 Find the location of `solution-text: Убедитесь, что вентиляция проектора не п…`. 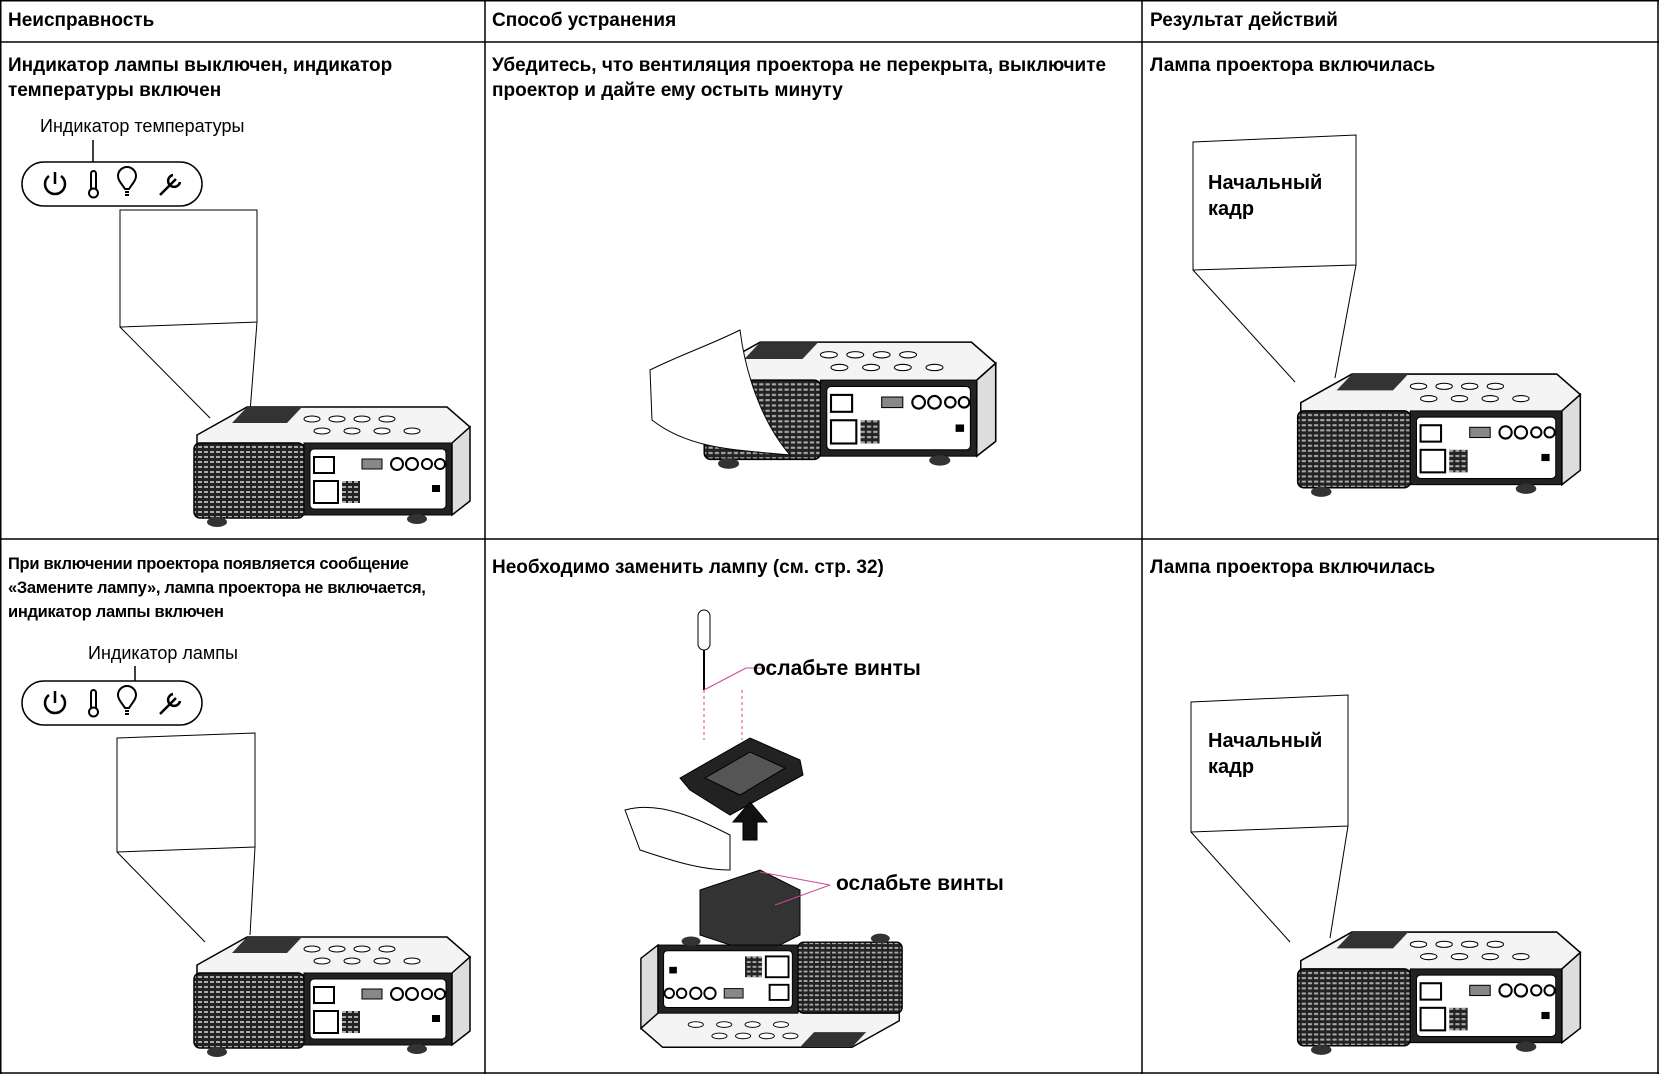

solution-text: Убедитесь, что вентиляция проектора не п… is located at coordinates (799, 78).